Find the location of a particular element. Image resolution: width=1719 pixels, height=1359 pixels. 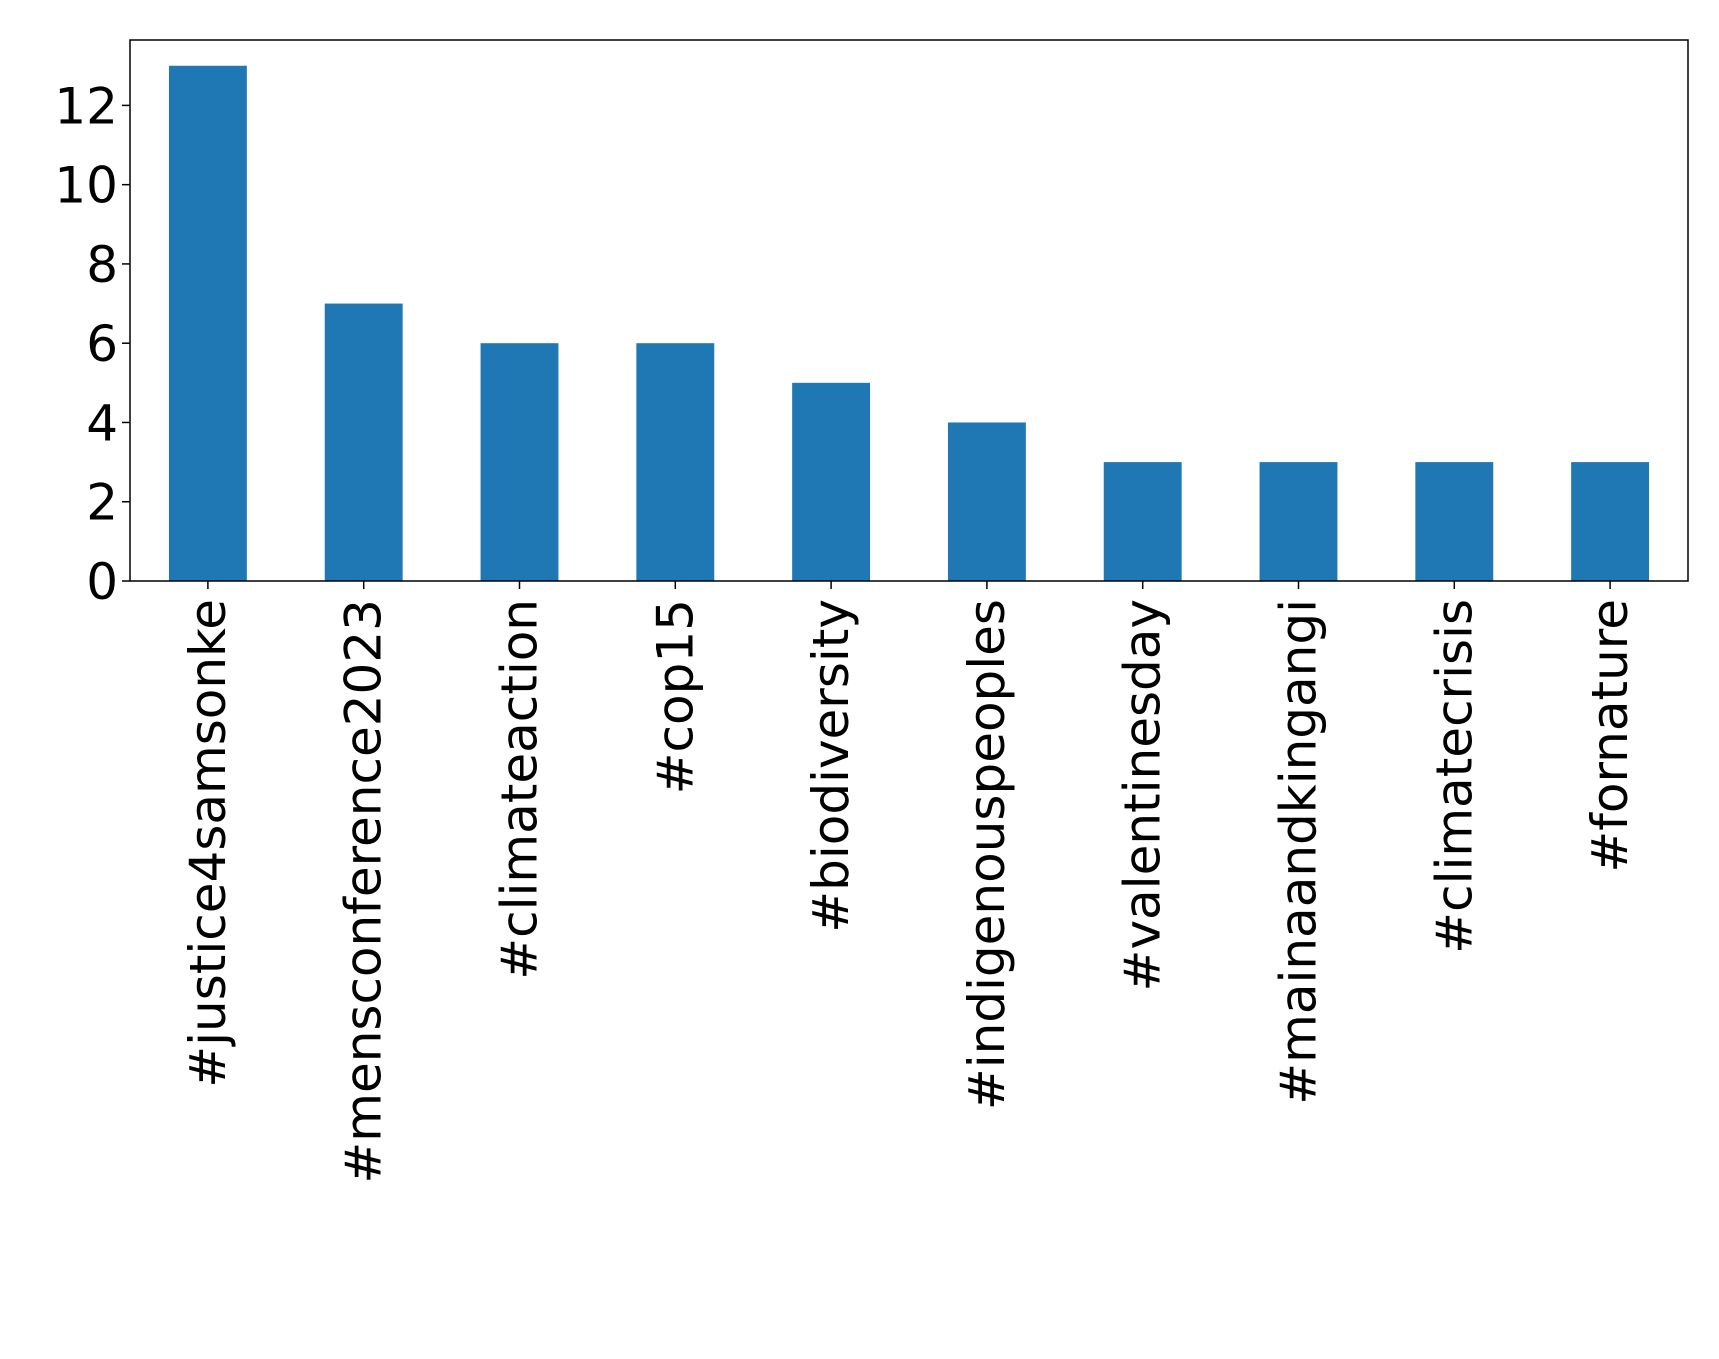

y-tick-label: 0 is located at coordinates (102, 582).